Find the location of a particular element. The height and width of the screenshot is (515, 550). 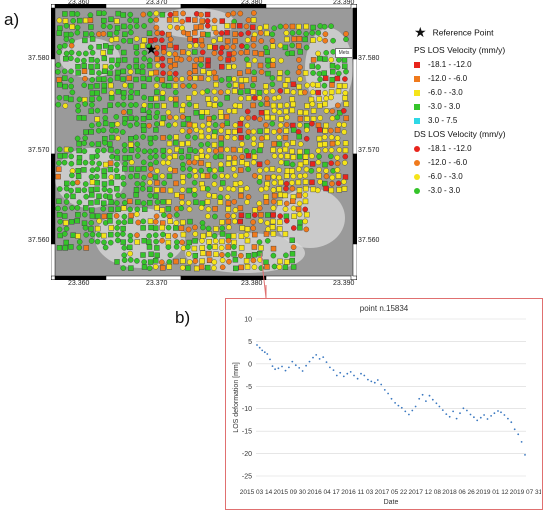

legend-ps-item: -18.1 - -12.0 is located at coordinates (443, 64).